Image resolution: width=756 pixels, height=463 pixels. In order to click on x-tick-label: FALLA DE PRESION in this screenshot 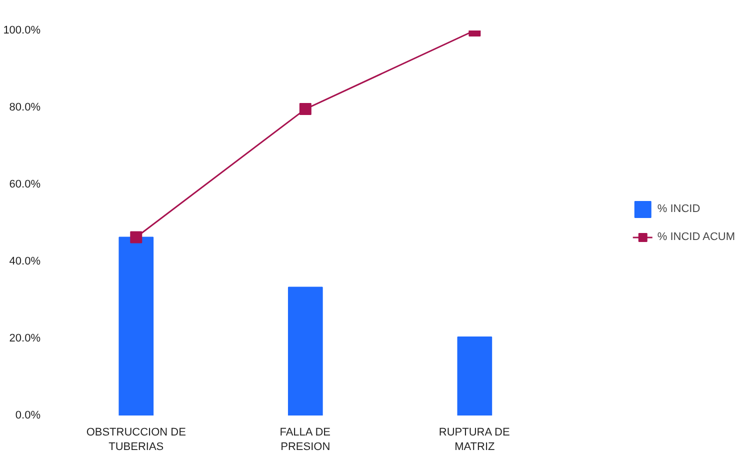, I will do `click(305, 439)`.